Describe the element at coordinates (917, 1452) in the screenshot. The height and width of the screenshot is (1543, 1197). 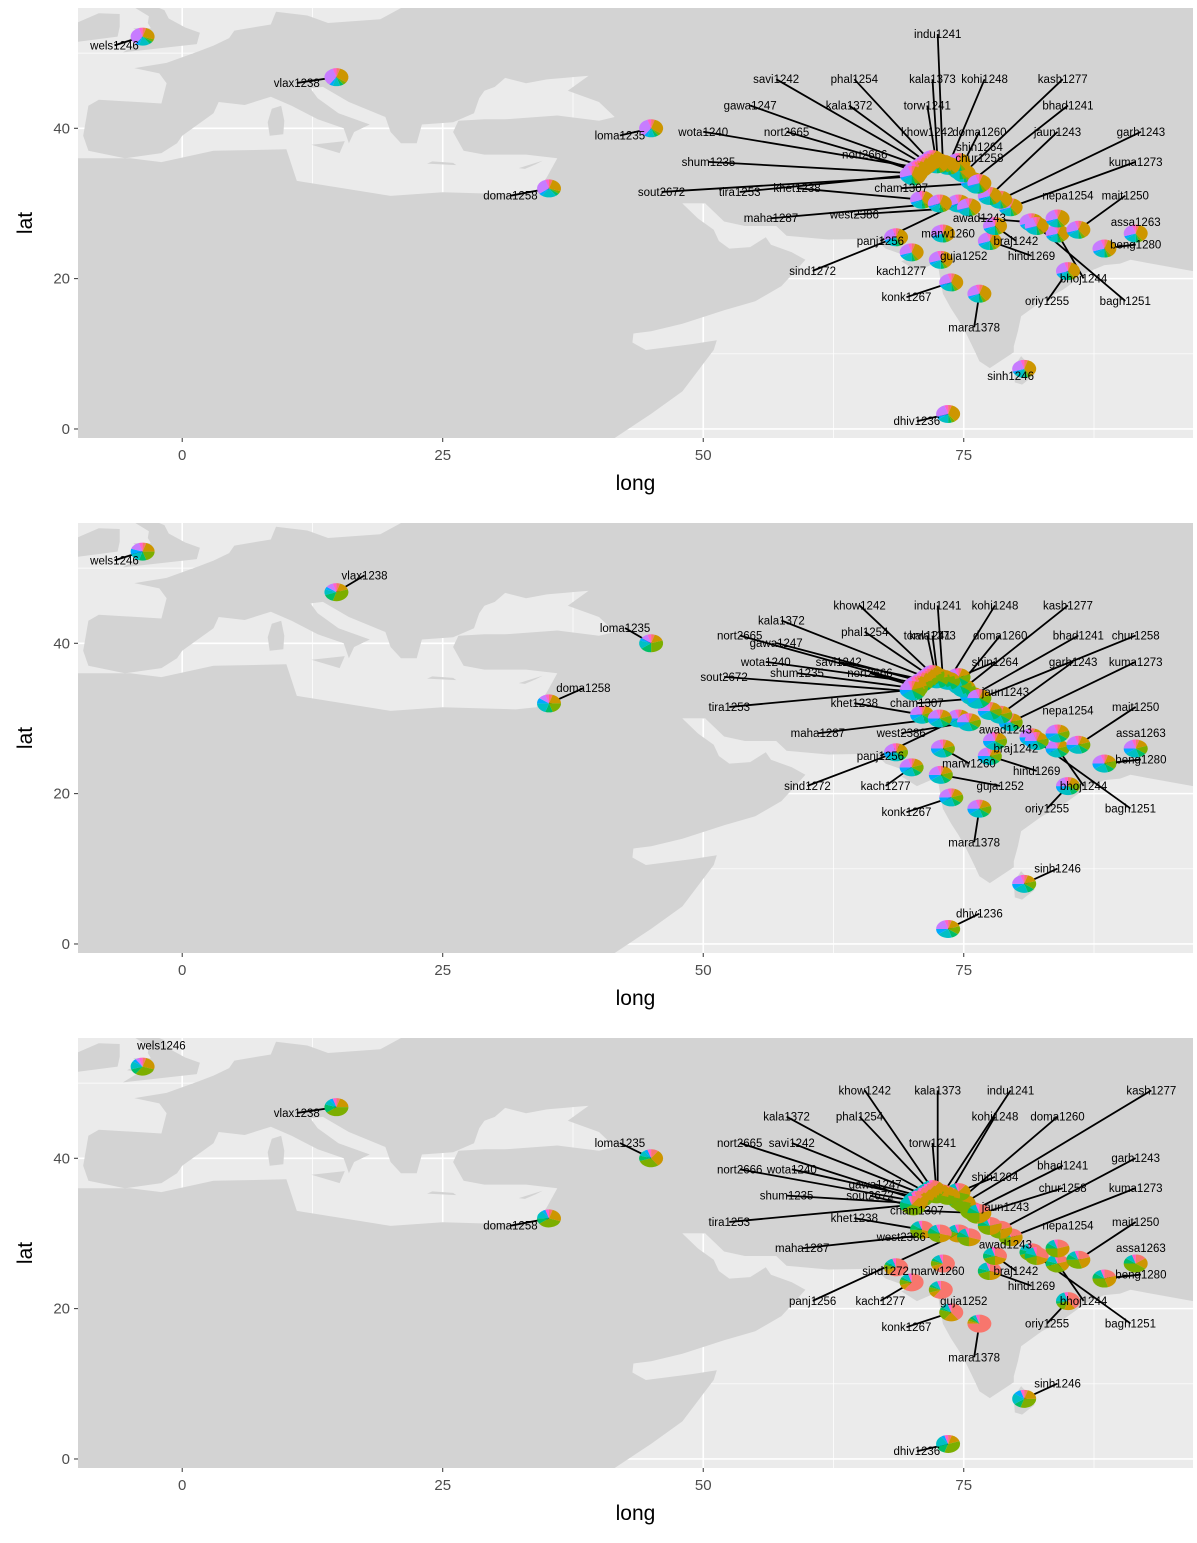
I see `site-label-dhiv1236: dhiv1236` at that location.